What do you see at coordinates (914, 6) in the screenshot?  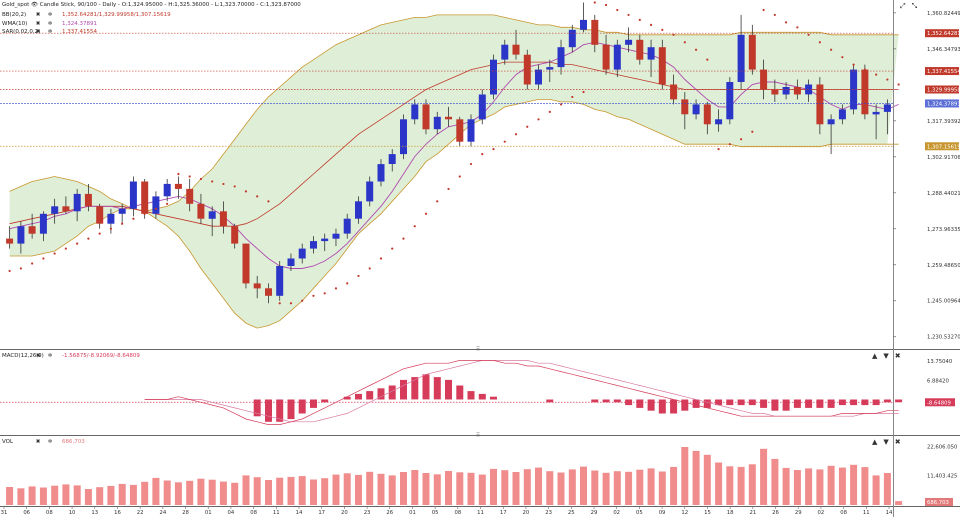 I see `maximize-icon: ⤡` at bounding box center [914, 6].